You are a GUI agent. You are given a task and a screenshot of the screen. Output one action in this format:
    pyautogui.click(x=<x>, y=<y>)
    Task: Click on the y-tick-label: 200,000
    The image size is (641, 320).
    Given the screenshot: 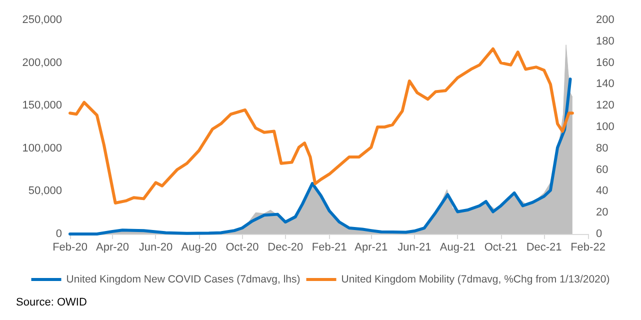 What is the action you would take?
    pyautogui.click(x=42, y=62)
    